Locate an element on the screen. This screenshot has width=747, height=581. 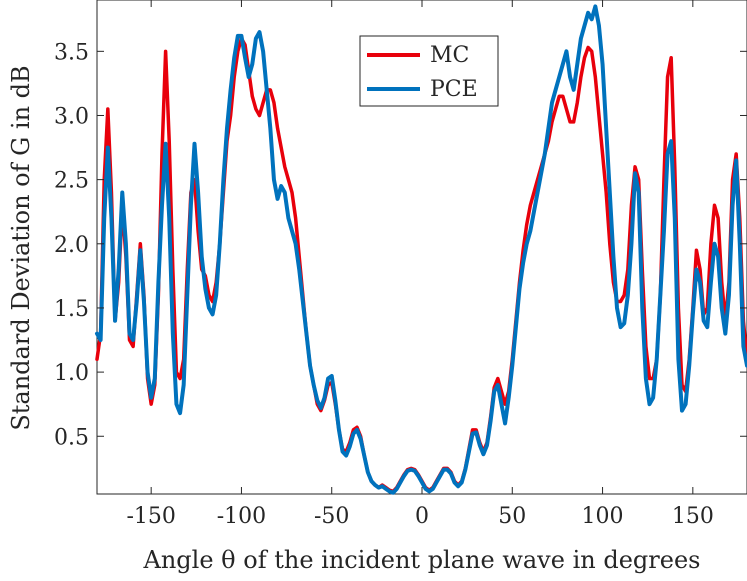
x-tick-label: -50 is located at coordinates (331, 516).